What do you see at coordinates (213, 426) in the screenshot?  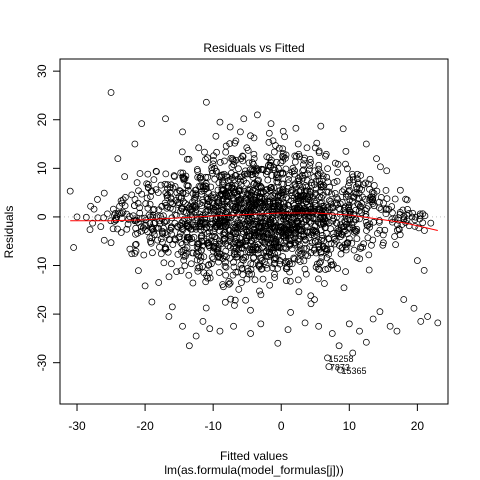 I see `x-tick-label: -10` at bounding box center [213, 426].